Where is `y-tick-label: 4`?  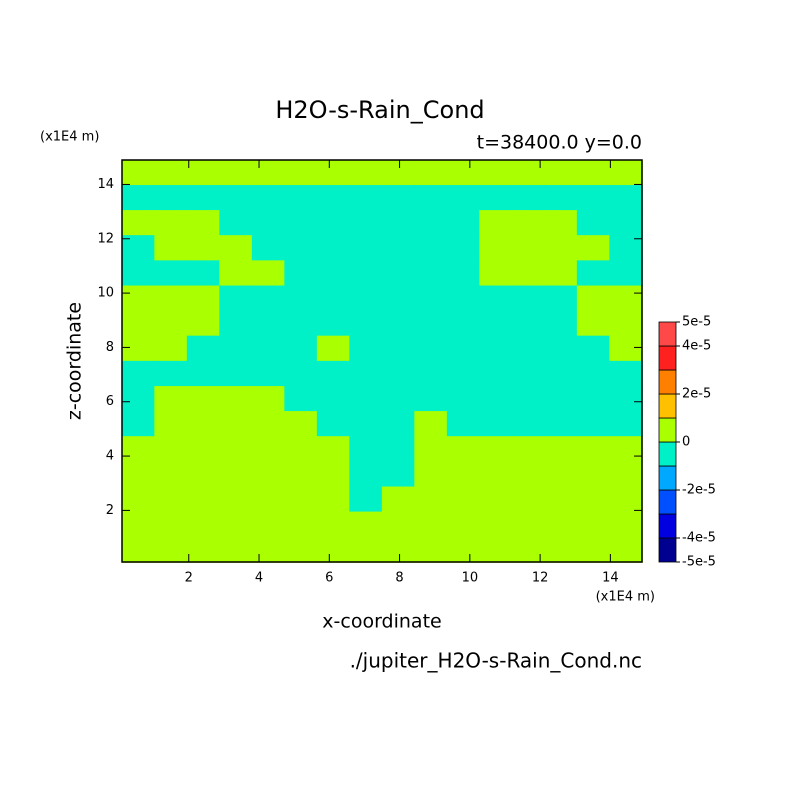 y-tick-label: 4 is located at coordinates (110, 456).